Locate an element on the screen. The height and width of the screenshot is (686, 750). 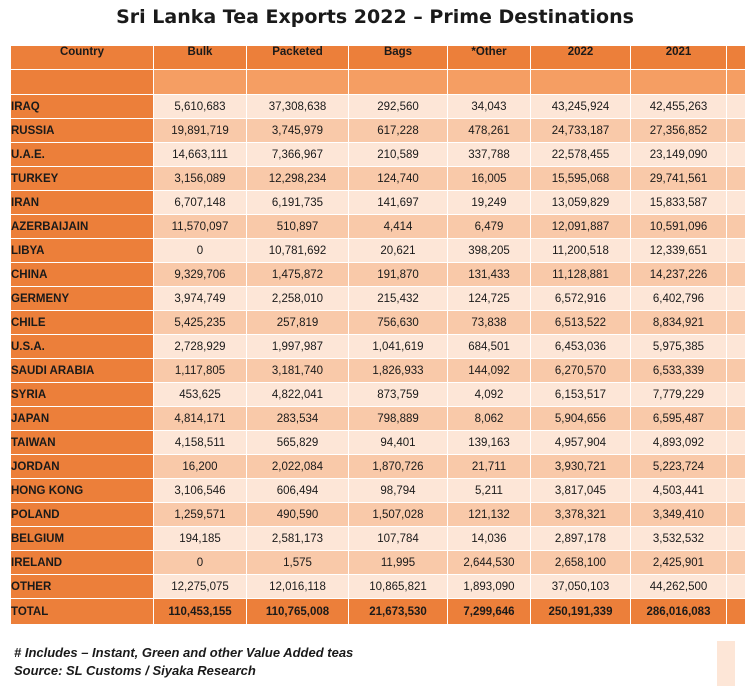
country-cell: BELGIUM is located at coordinates (82, 538).